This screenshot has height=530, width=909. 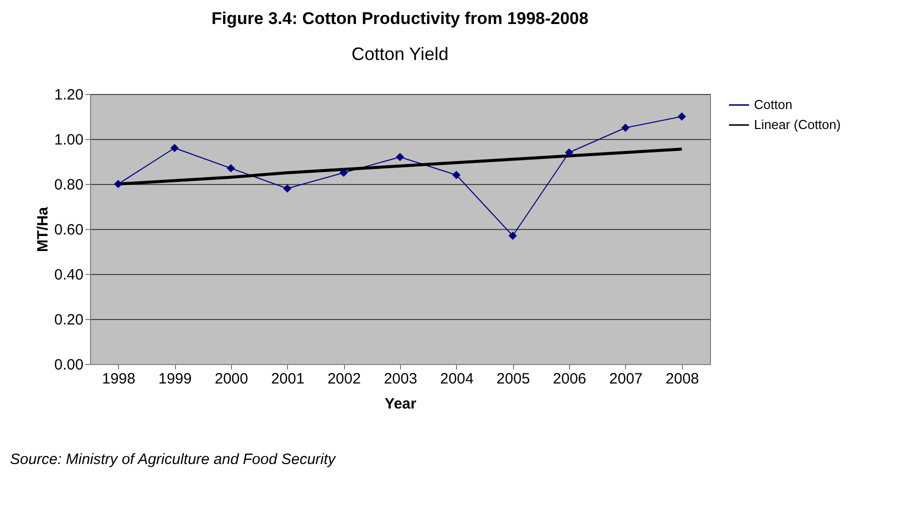 I want to click on x-tick-label: 2000, so click(x=231, y=379).